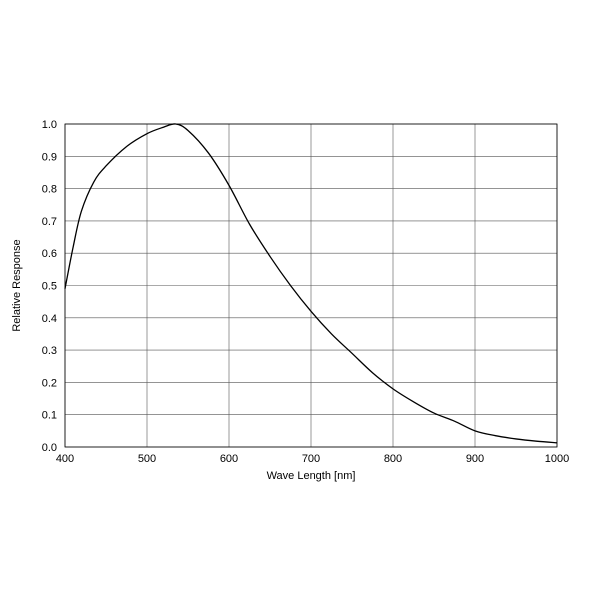  I want to click on y-tick-label: 0.0, so click(49, 448).